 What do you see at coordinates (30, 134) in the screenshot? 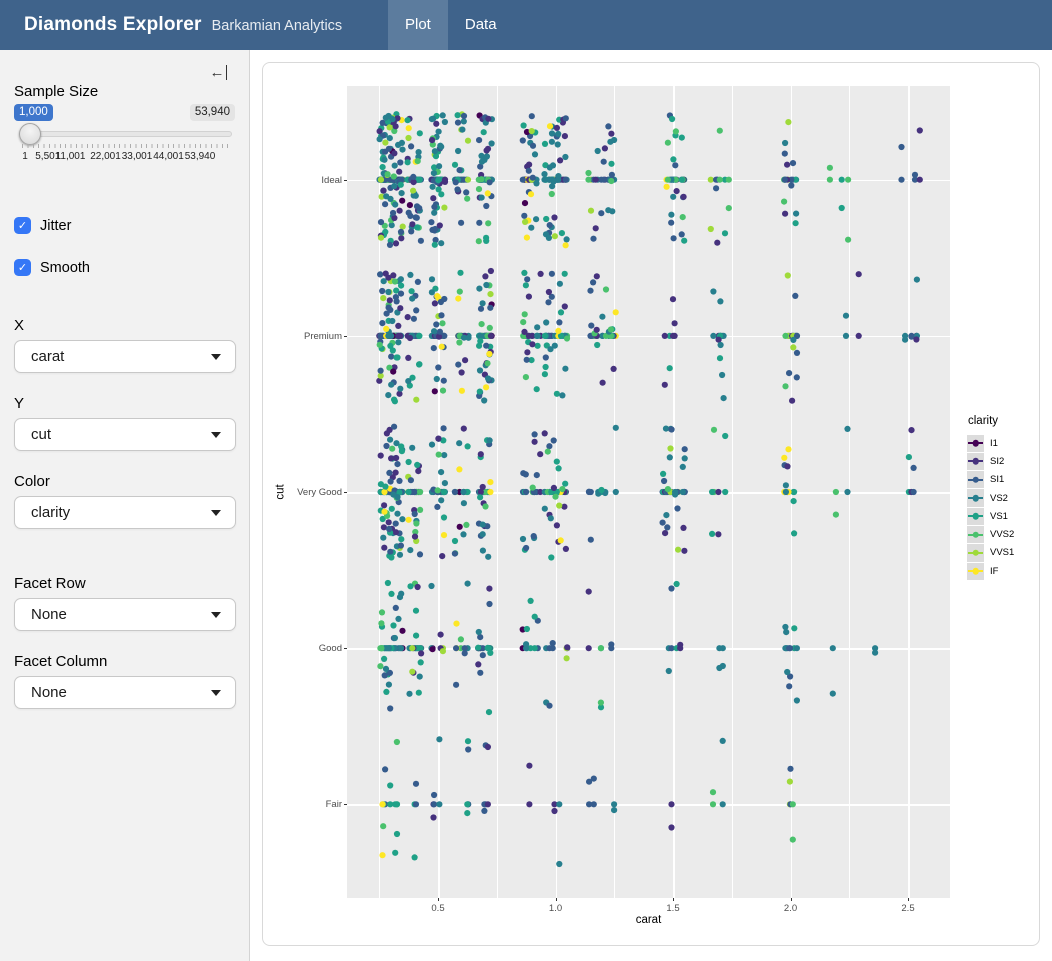
I see `slider-handle` at bounding box center [30, 134].